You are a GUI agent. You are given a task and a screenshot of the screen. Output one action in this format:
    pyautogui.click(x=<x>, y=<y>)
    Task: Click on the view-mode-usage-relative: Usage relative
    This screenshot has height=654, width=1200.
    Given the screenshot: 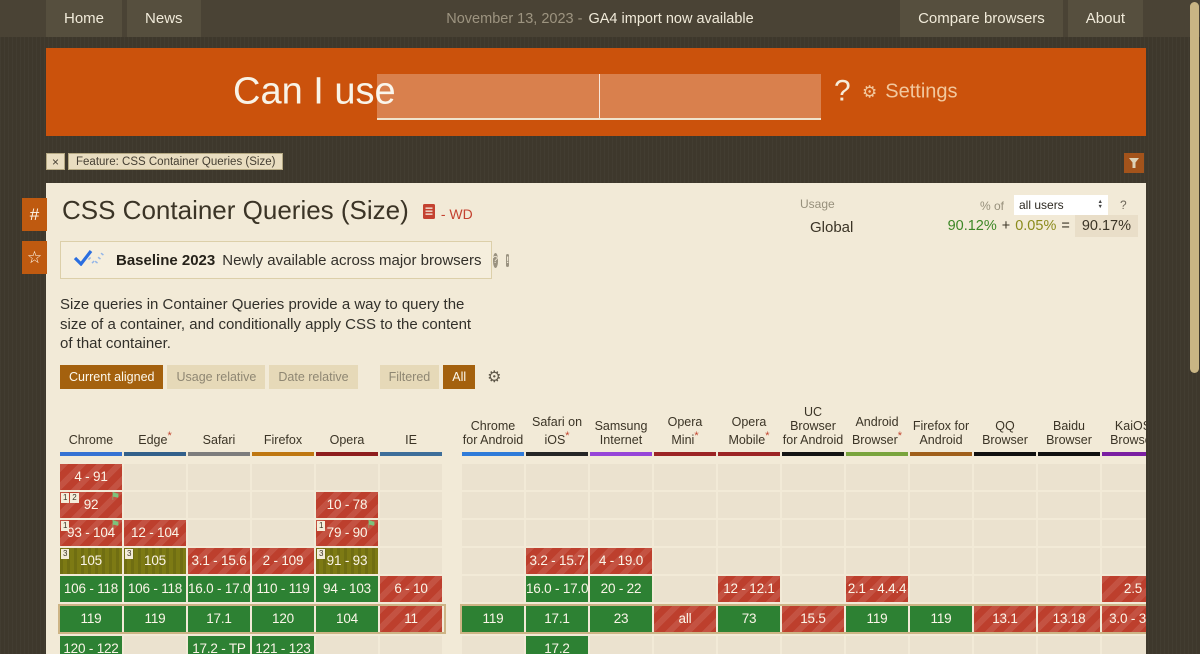 What is the action you would take?
    pyautogui.click(x=216, y=377)
    